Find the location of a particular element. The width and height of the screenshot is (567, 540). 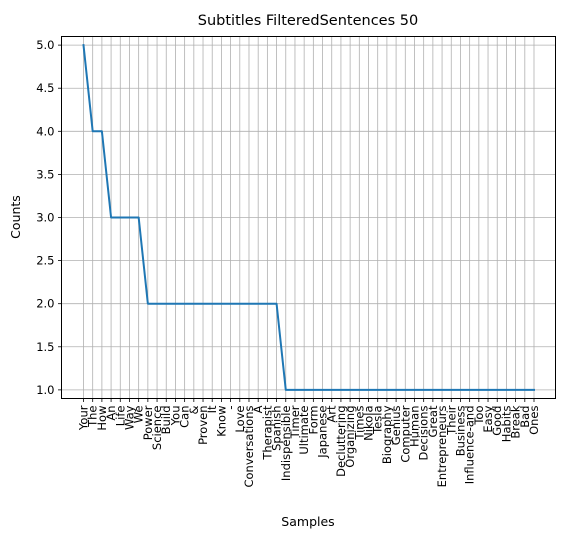

y-tick-label: 2.0 is located at coordinates (45, 304).